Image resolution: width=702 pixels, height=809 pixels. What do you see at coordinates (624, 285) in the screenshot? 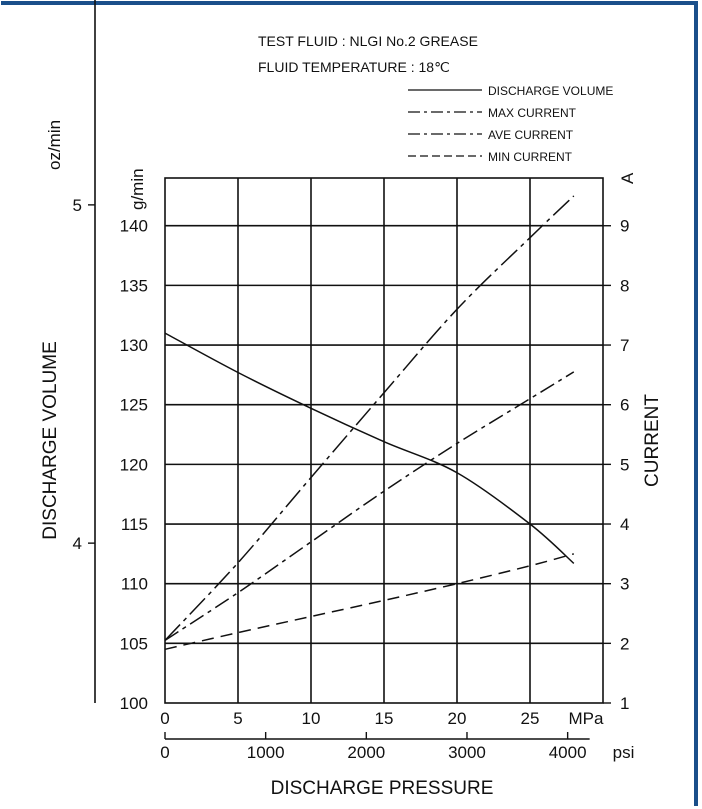
I see `y-tick-label-current: 8` at bounding box center [624, 285].